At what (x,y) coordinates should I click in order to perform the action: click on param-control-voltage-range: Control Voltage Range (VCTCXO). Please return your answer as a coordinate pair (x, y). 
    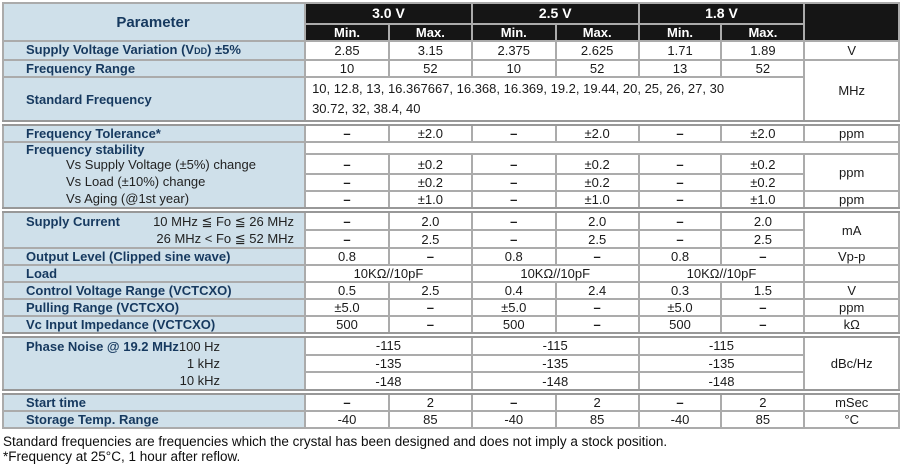
    Looking at the image, I should click on (154, 290).